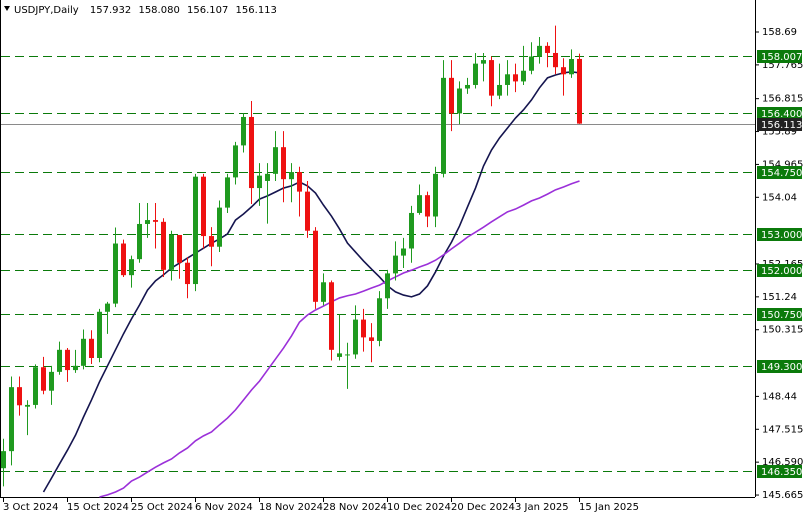 Image resolution: width=805 pixels, height=519 pixels. Describe the element at coordinates (419, 507) in the screenshot. I see `x-tick-label: 10 Dec 2024` at that location.